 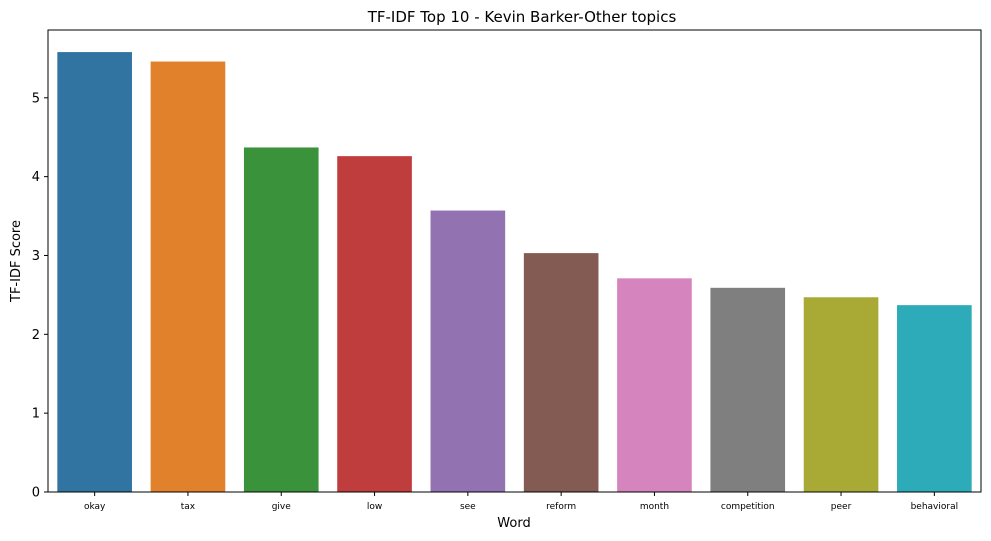 What do you see at coordinates (36, 98) in the screenshot?
I see `y-tick-label: 5` at bounding box center [36, 98].